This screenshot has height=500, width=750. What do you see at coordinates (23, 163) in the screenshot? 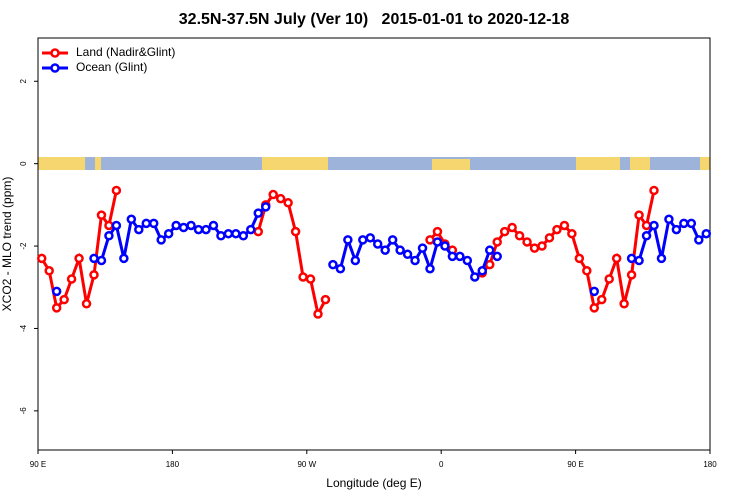
I see `y-tick-label: 0` at bounding box center [23, 163].